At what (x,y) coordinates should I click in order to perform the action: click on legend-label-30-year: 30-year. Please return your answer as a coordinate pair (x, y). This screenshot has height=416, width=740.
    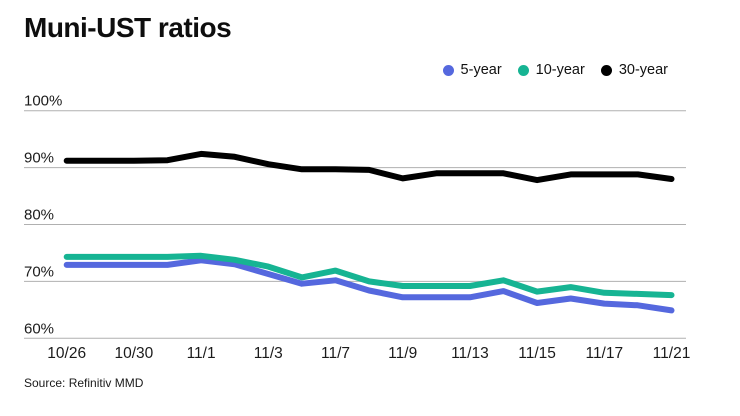
    Looking at the image, I should click on (643, 70).